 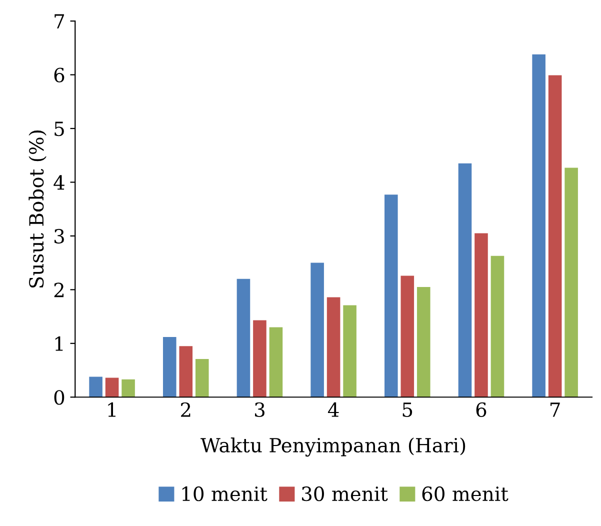 What do you see at coordinates (407, 410) in the screenshot?
I see `x-tick-label: 5` at bounding box center [407, 410].